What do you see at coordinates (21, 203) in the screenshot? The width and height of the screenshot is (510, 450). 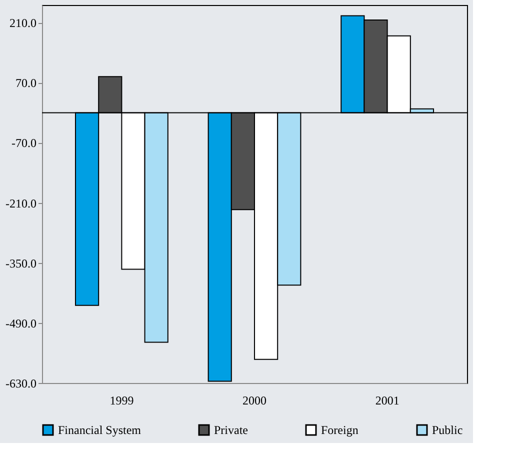 I see `y-tick-label: -210.0` at bounding box center [21, 203].